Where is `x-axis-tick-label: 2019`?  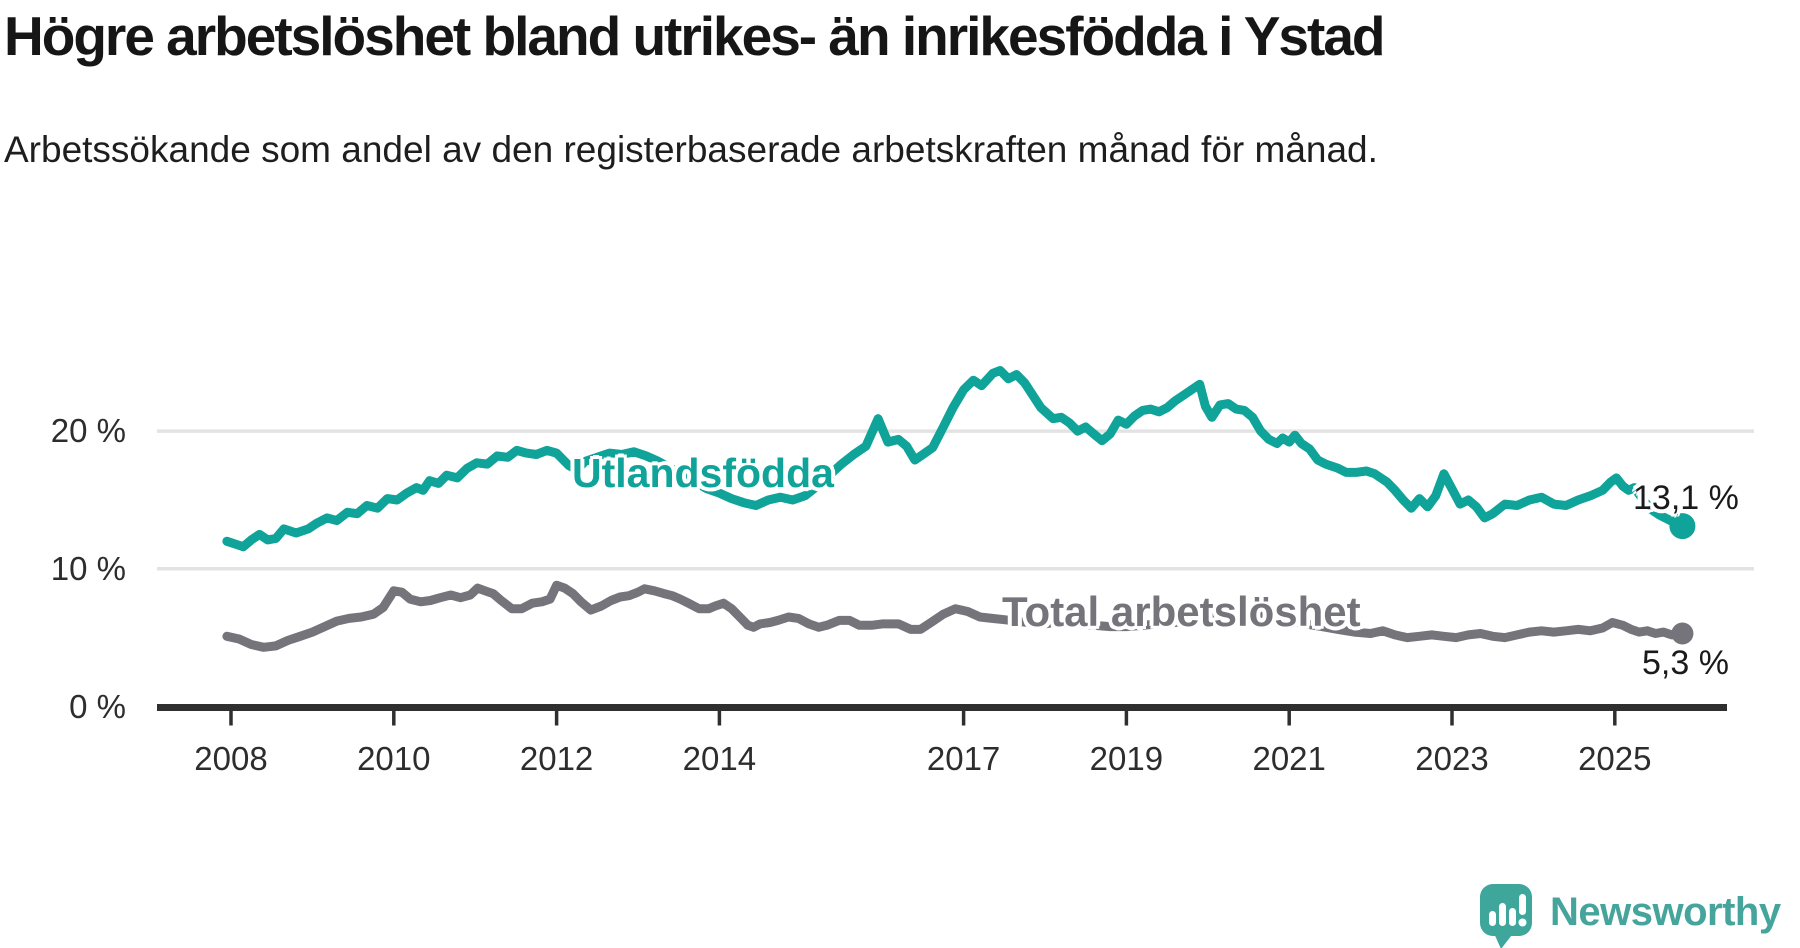
x-axis-tick-label: 2019 is located at coordinates (1126, 758).